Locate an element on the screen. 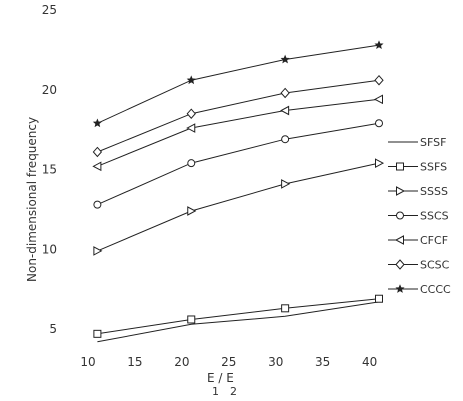  series-line-sscs is located at coordinates (238, 164).